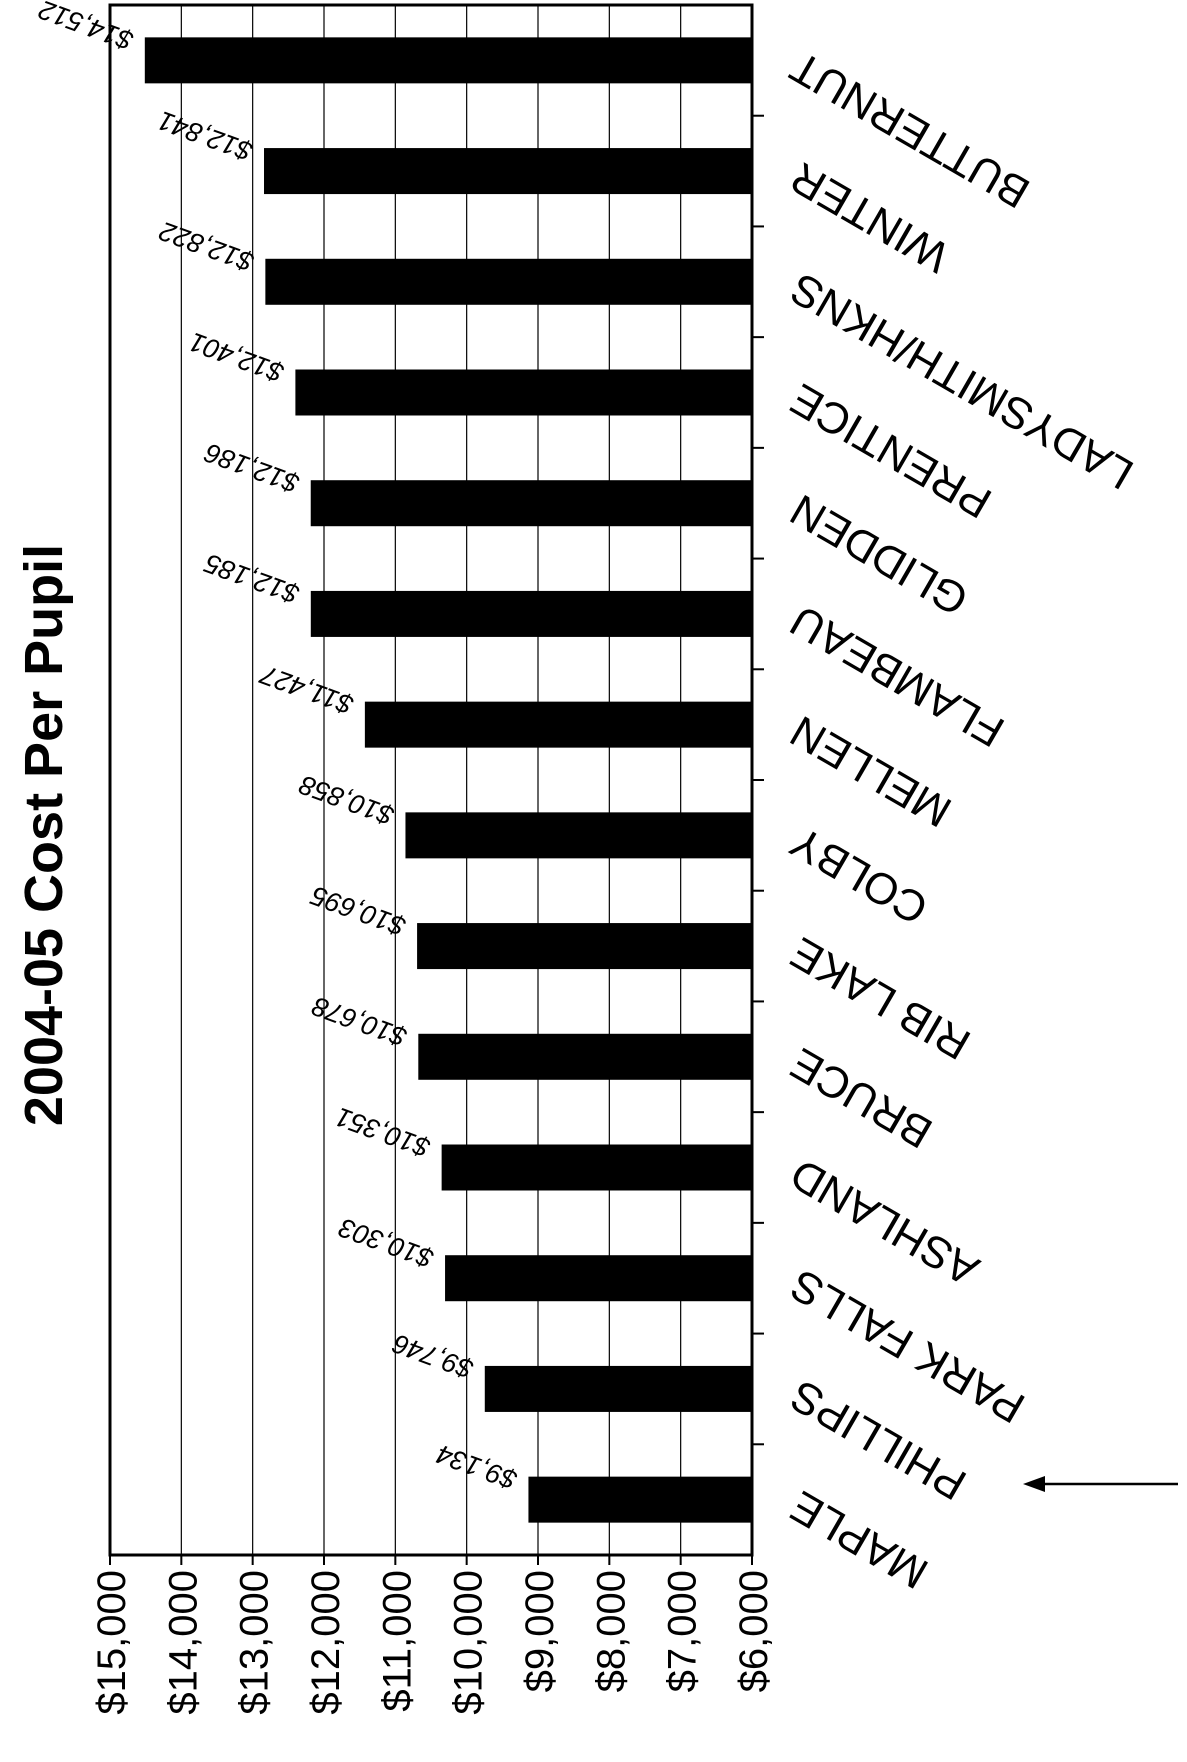 This screenshot has height=1762, width=1187. I want to click on value-label: $14,512, so click(86, 28).